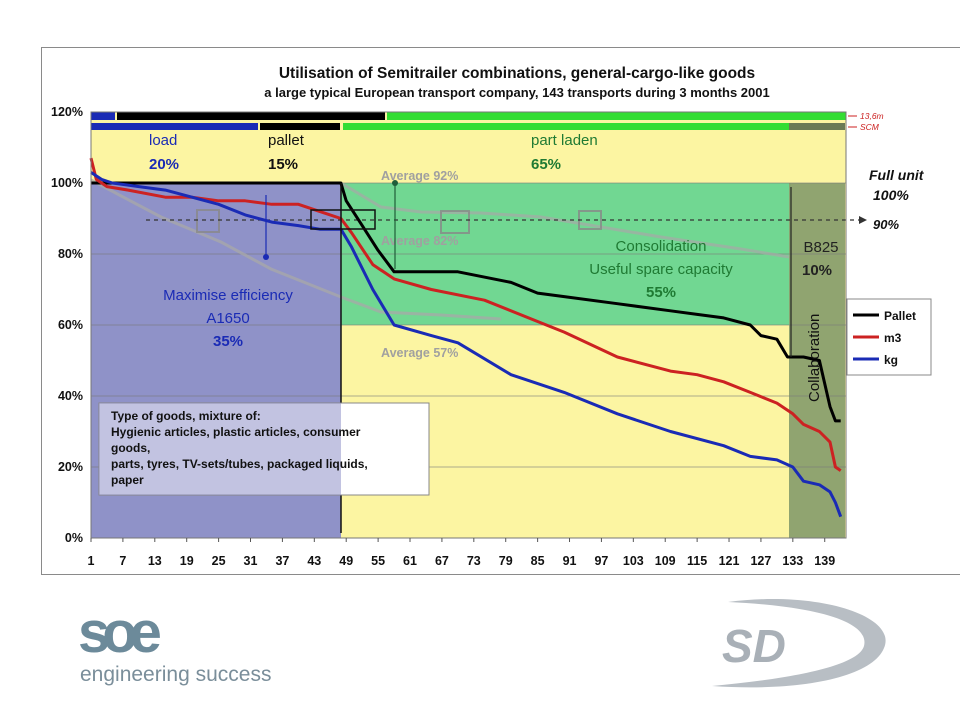 This screenshot has height=720, width=960. Describe the element at coordinates (863, 220) in the screenshot. I see `target-arrow` at that location.